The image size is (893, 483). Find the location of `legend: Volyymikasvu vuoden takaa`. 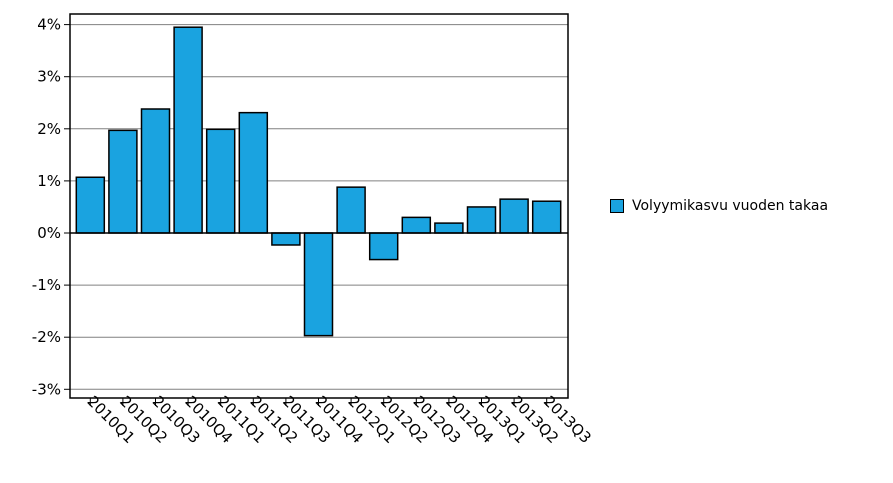

legend: Volyymikasvu vuoden takaa is located at coordinates (719, 206).